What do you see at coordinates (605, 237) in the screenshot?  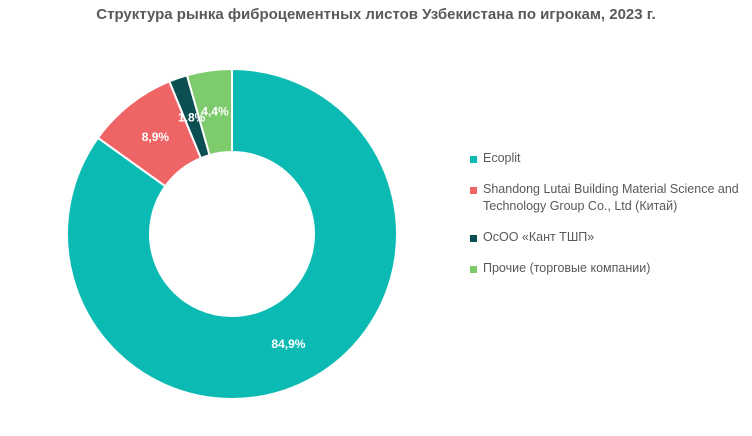 I see `legend-item: ОсОО «Кант ТШП»` at bounding box center [605, 237].